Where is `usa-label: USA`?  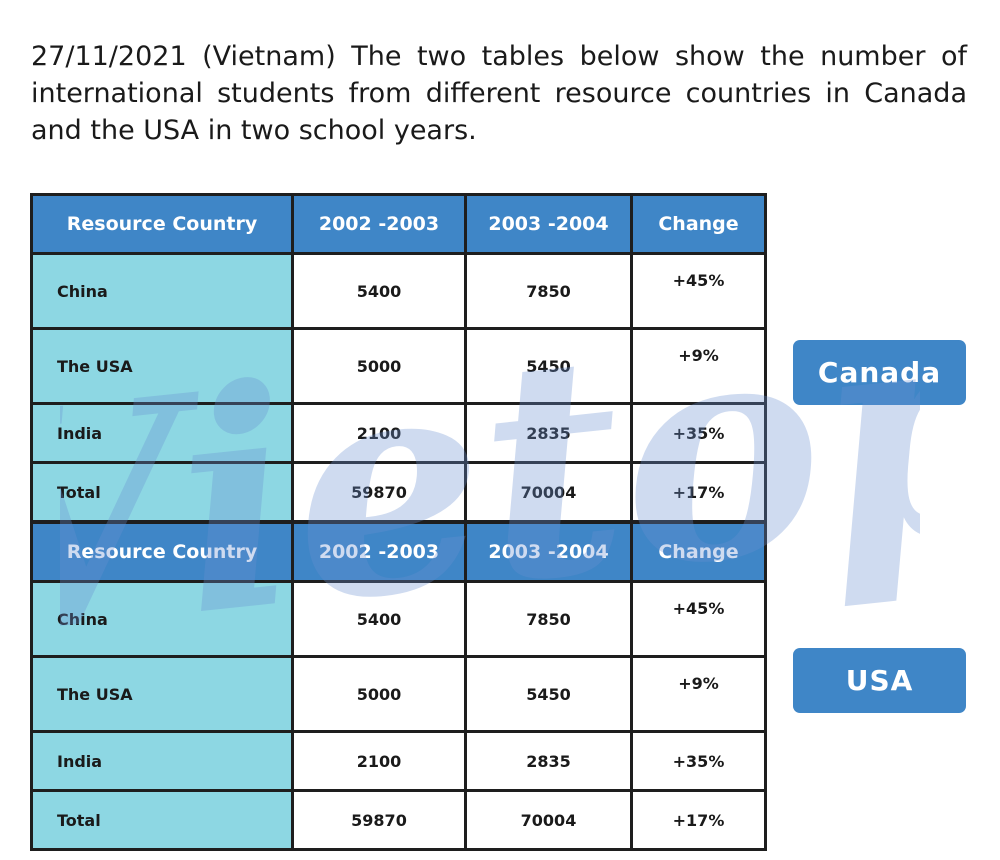
usa-label: USA is located at coordinates (879, 680).